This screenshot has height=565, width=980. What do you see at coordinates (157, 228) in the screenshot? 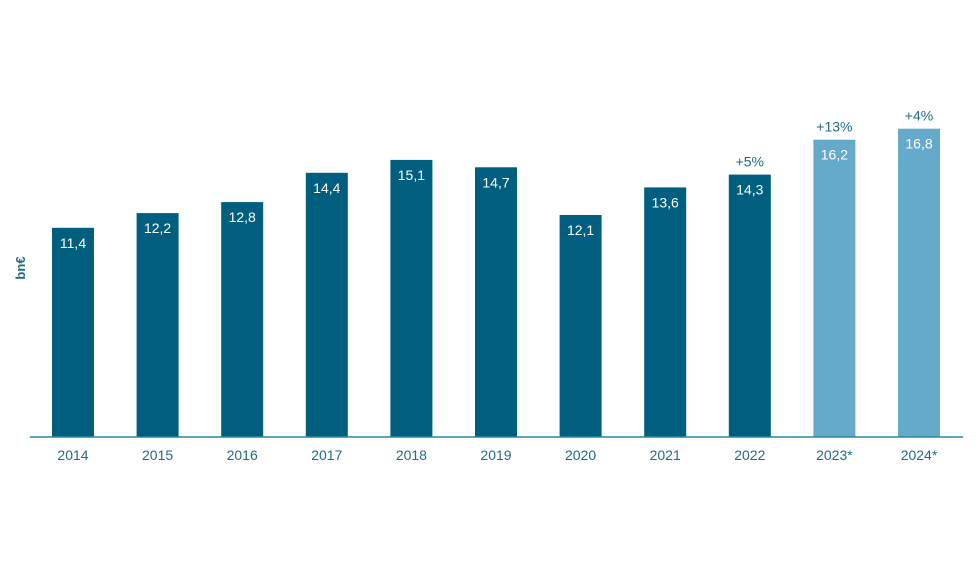
I see `value-label-2015: 12,2` at bounding box center [157, 228].